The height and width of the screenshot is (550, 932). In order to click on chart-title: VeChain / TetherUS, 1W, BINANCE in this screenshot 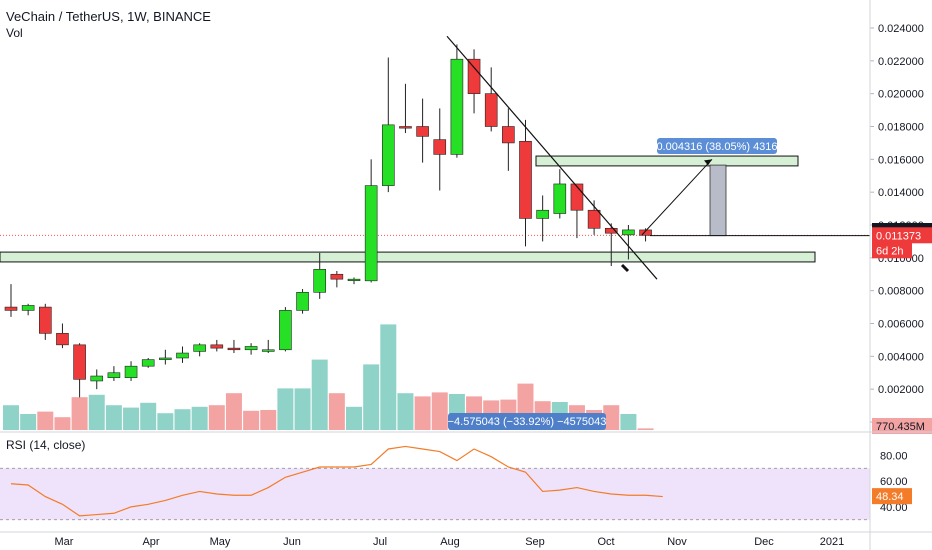, I will do `click(108, 16)`.